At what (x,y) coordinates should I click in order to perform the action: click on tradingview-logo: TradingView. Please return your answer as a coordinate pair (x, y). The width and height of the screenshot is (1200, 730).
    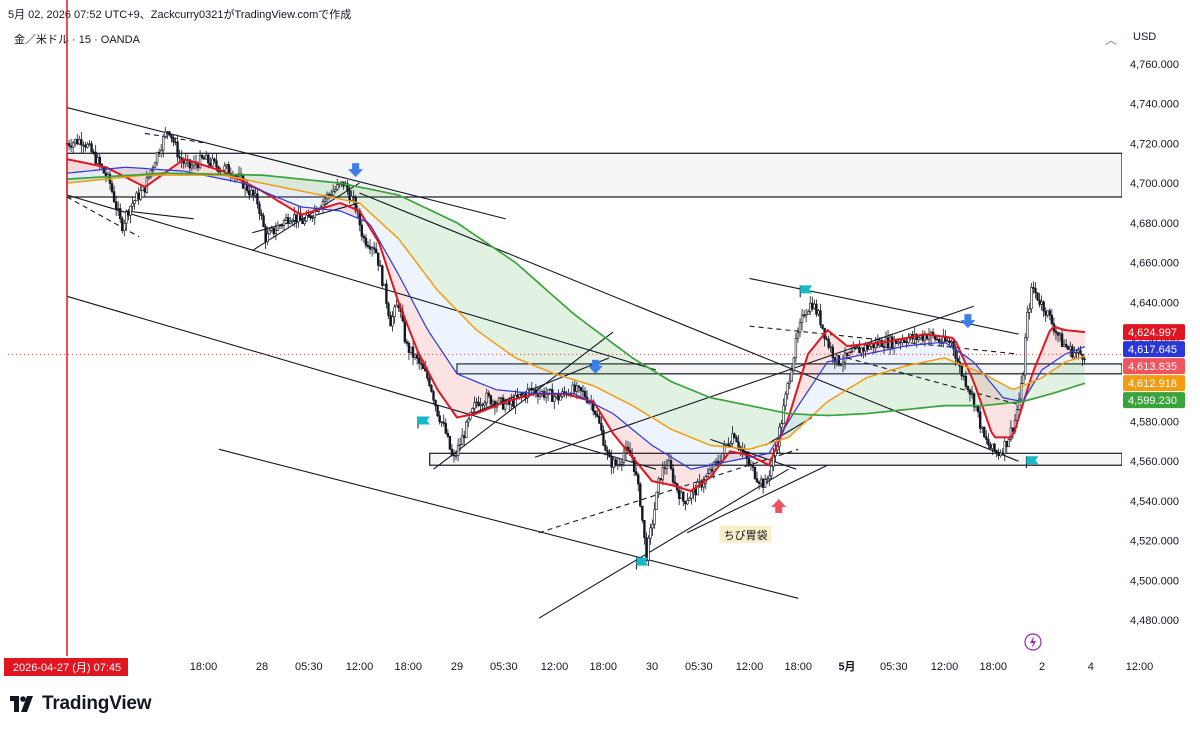
    Looking at the image, I should click on (81, 704).